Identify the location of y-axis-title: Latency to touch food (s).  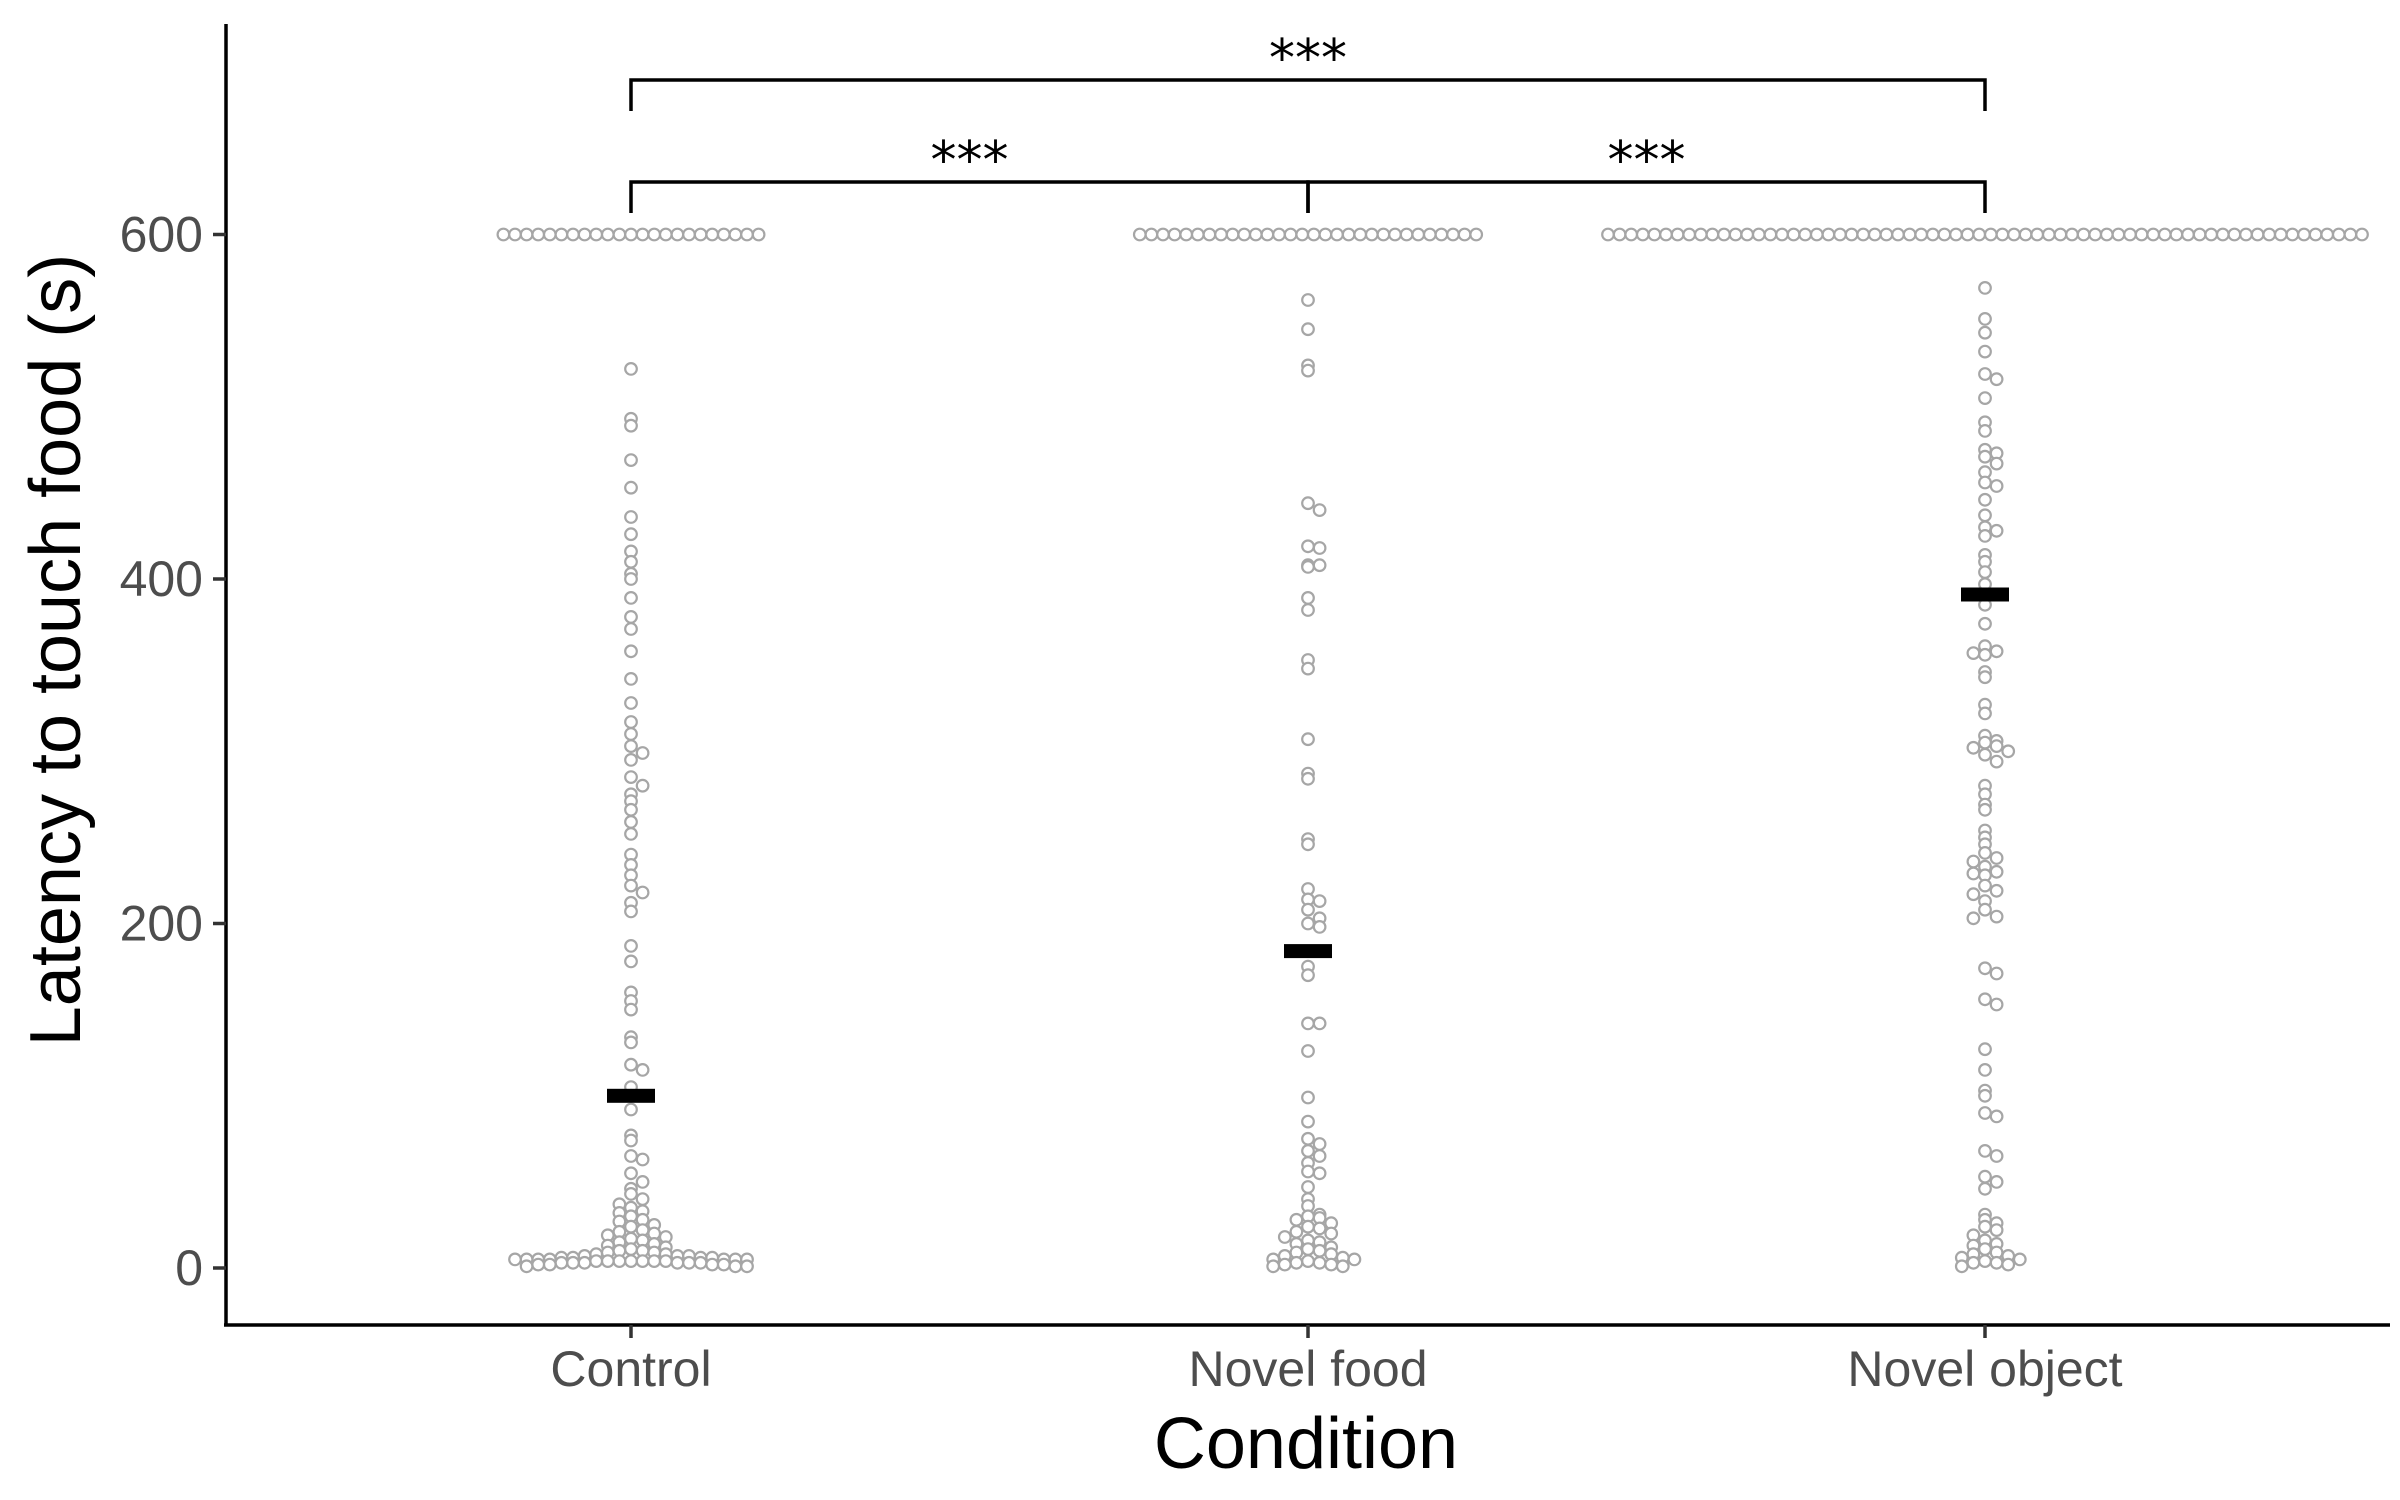
(56, 650).